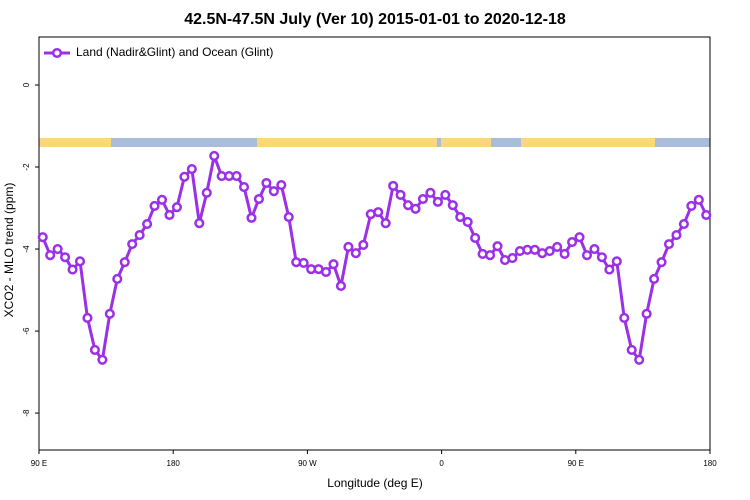 The width and height of the screenshot is (750, 500). I want to click on y-tick-label: -8, so click(26, 413).